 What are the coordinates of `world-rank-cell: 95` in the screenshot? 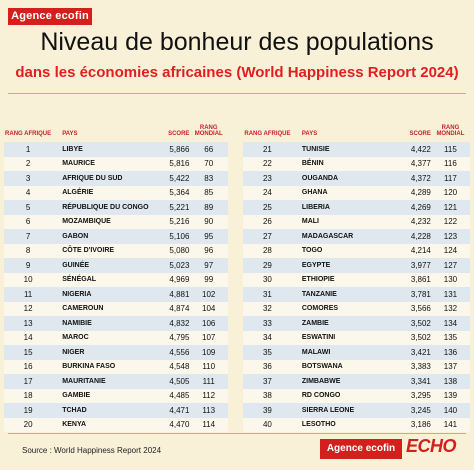 It's located at (209, 236).